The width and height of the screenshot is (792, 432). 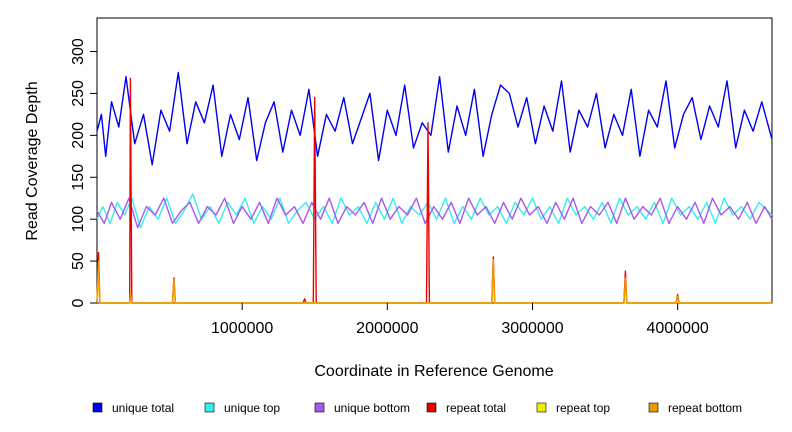 I want to click on legend-item-unique-bottom: unique bottom, so click(x=362, y=408).